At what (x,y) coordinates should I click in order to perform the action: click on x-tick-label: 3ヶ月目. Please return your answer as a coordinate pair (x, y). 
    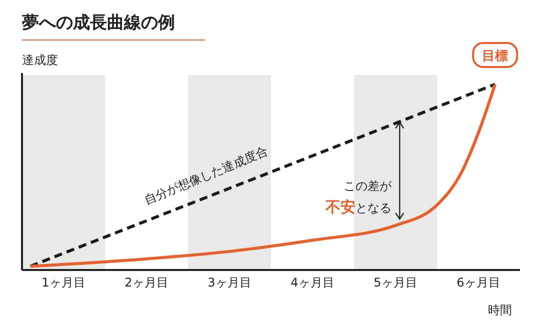
    Looking at the image, I should click on (230, 283).